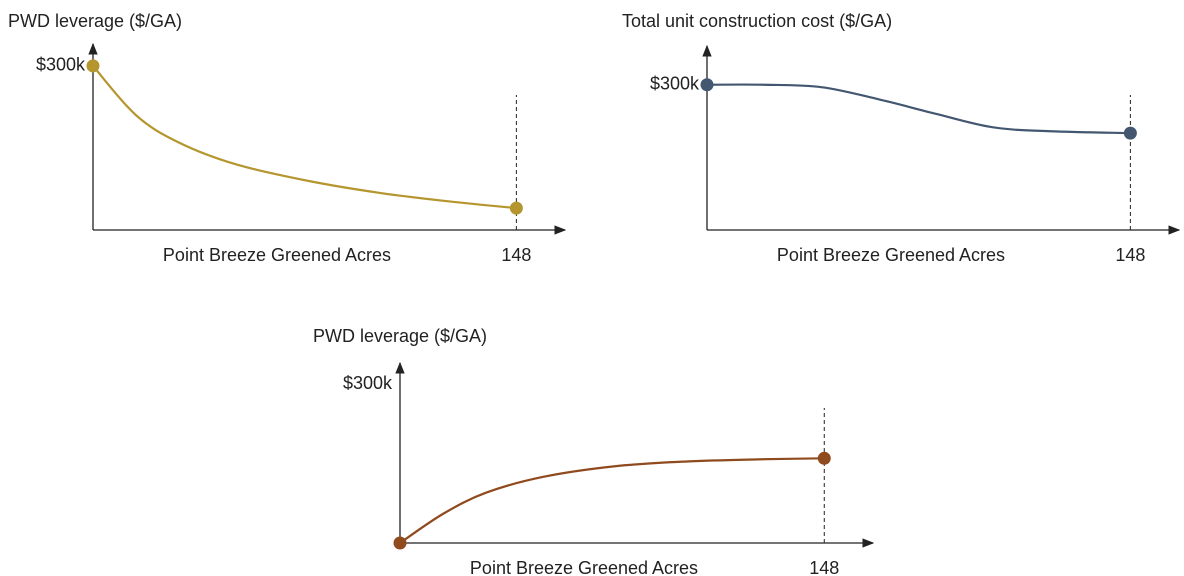  Describe the element at coordinates (757, 21) in the screenshot. I see `chart-title: Total unit construction cost ($/GA)` at that location.